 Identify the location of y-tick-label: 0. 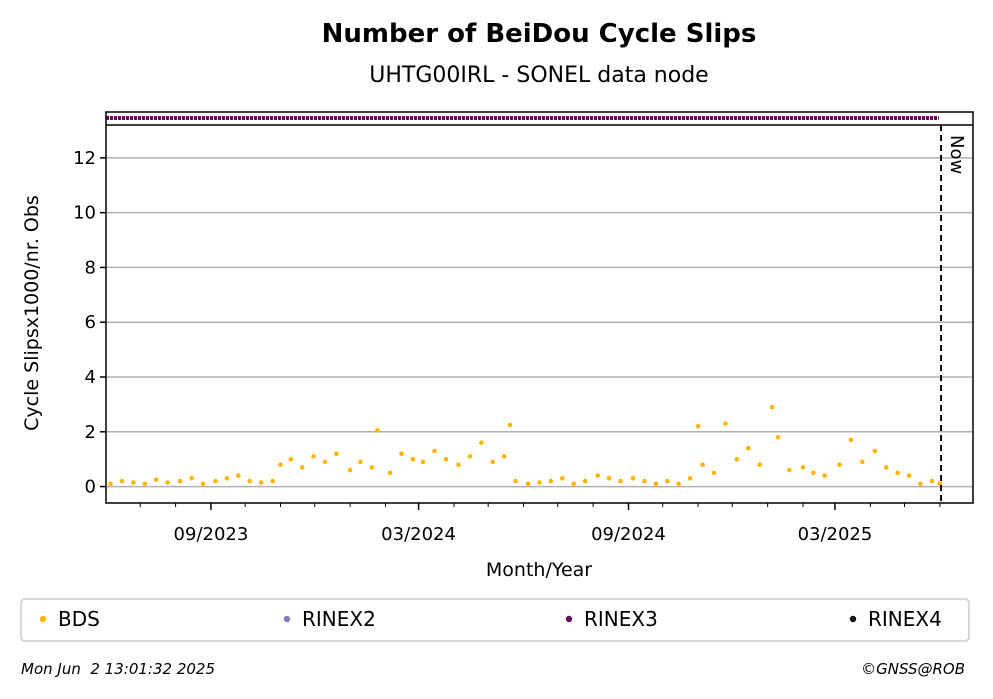
(90, 487).